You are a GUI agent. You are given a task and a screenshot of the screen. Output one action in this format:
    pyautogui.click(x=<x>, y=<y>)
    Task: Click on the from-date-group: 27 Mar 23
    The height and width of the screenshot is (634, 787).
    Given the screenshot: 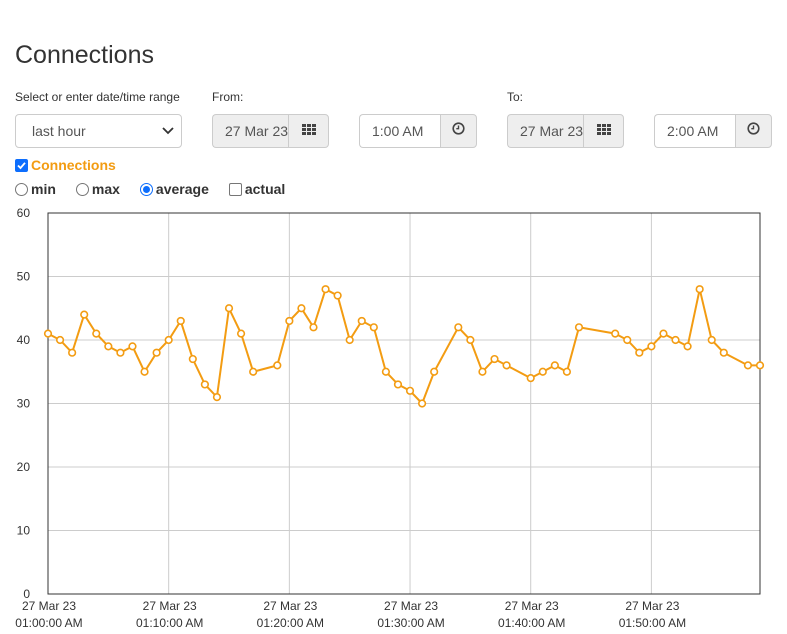 What is the action you would take?
    pyautogui.click(x=270, y=131)
    